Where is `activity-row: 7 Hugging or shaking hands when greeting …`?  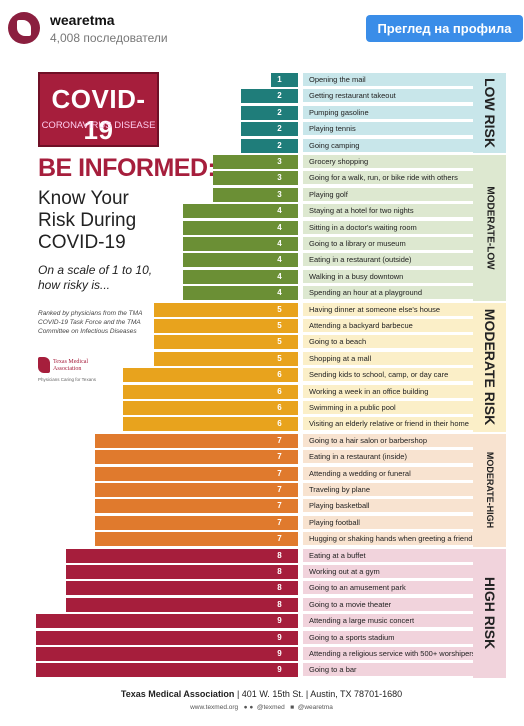
activity-row: 7 Hugging or shaking hands when greeting … is located at coordinates (243, 540).